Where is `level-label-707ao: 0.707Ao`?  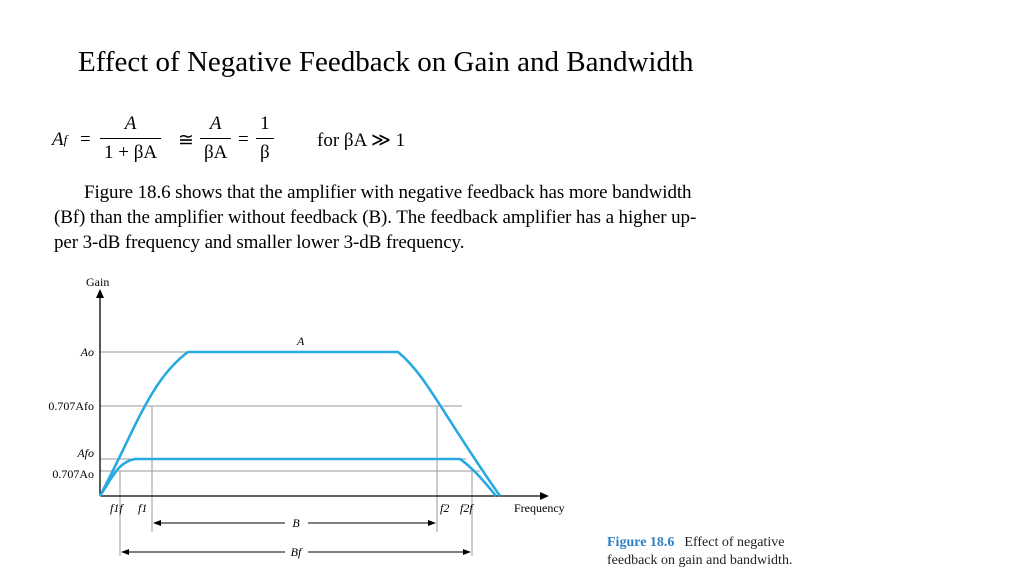 level-label-707ao: 0.707Ao is located at coordinates (73, 474).